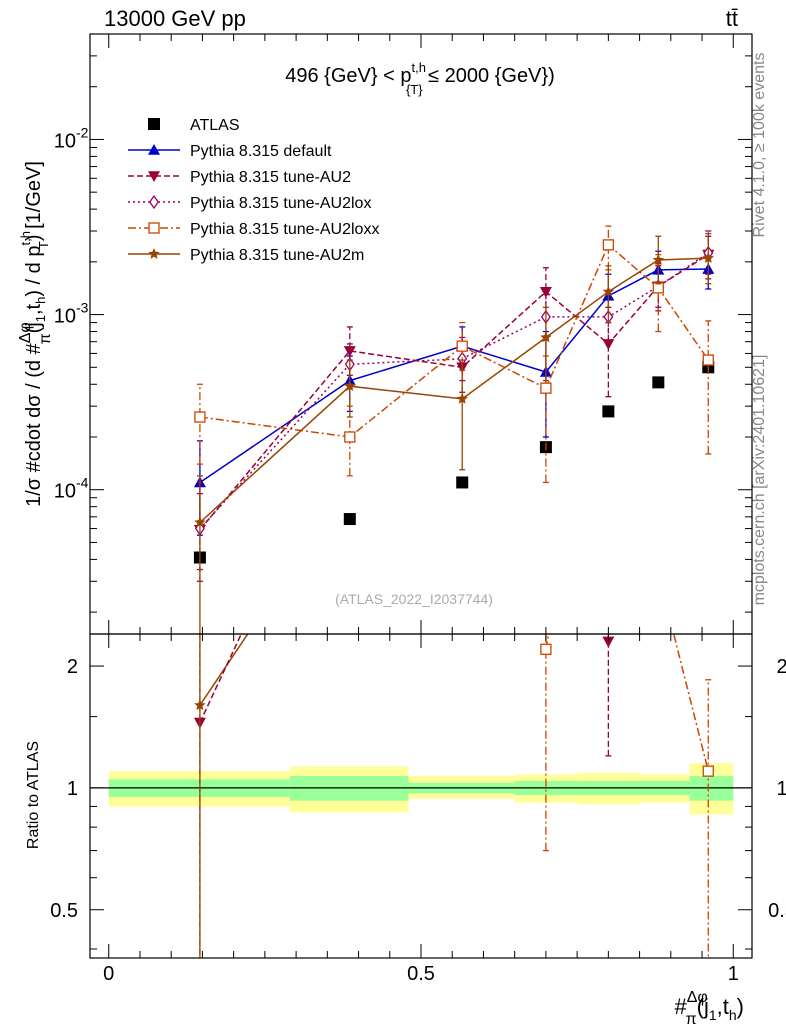 This screenshot has height=1024, width=786. Describe the element at coordinates (781, 789) in the screenshot. I see `ratio-y-tick-label-right: 1` at that location.